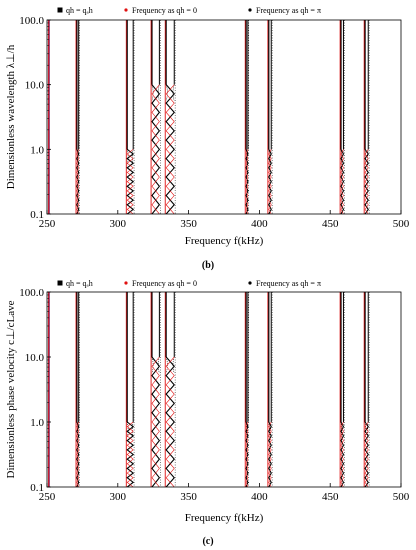  I want to click on y-axis-label: Dimensionless wavelength λ⊥/h, so click(11, 116).